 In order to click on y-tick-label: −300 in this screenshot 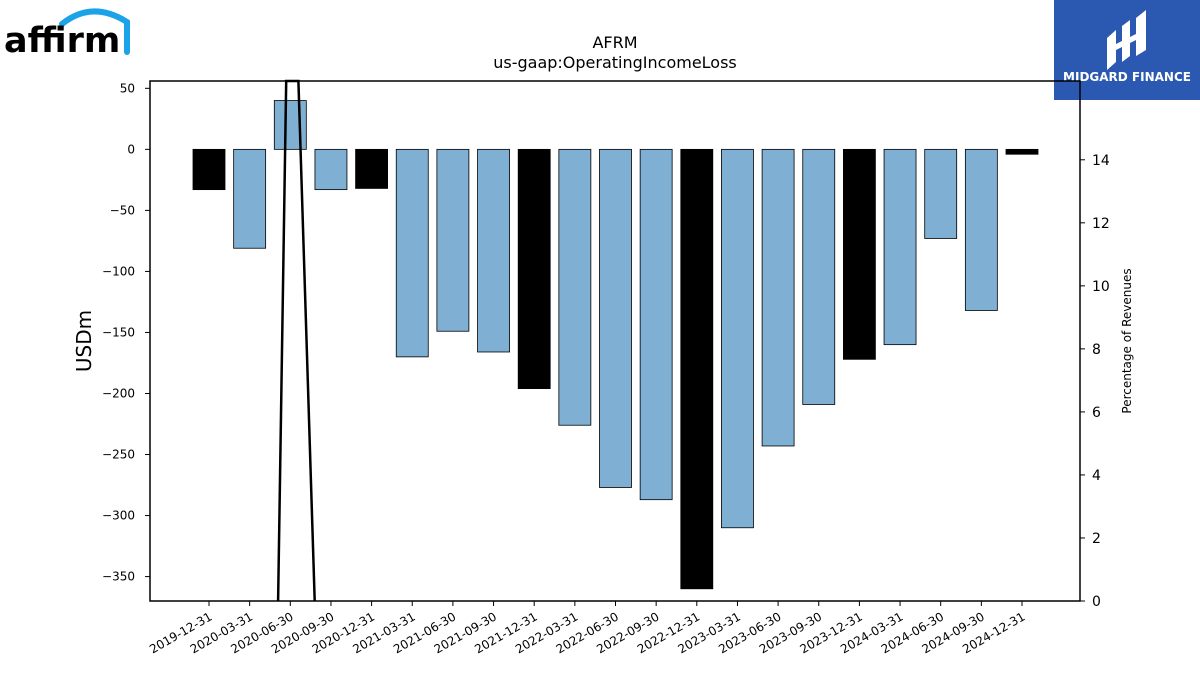, I will do `click(118, 516)`.